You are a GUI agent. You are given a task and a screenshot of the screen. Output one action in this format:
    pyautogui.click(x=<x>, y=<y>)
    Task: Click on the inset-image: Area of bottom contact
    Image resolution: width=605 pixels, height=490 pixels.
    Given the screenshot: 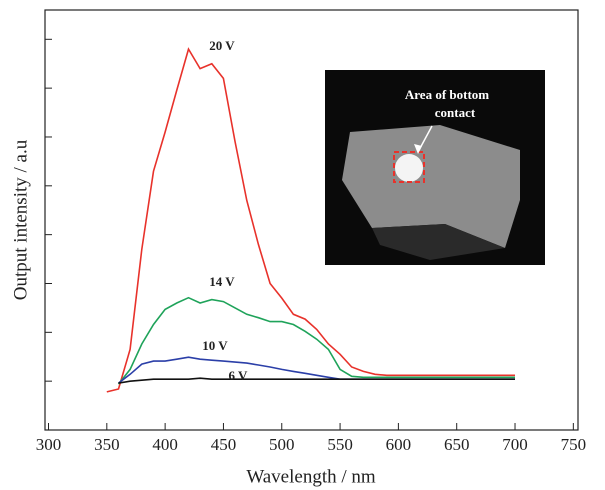 What is the action you would take?
    pyautogui.click(x=435, y=167)
    